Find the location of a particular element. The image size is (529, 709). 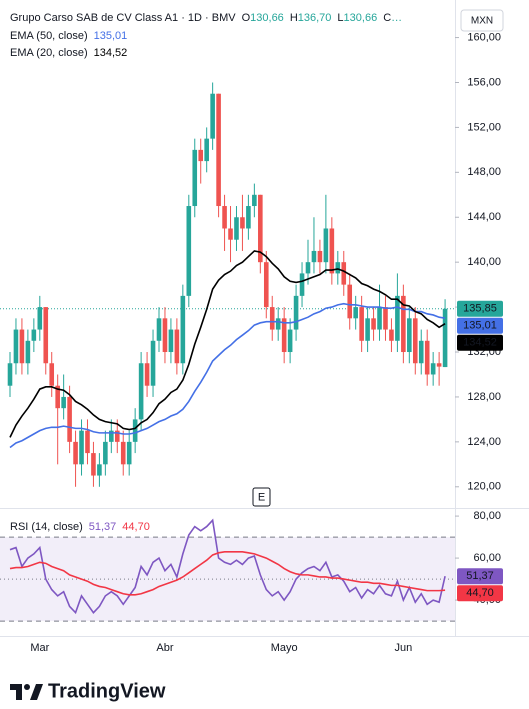

rsi-line is located at coordinates (227, 573).